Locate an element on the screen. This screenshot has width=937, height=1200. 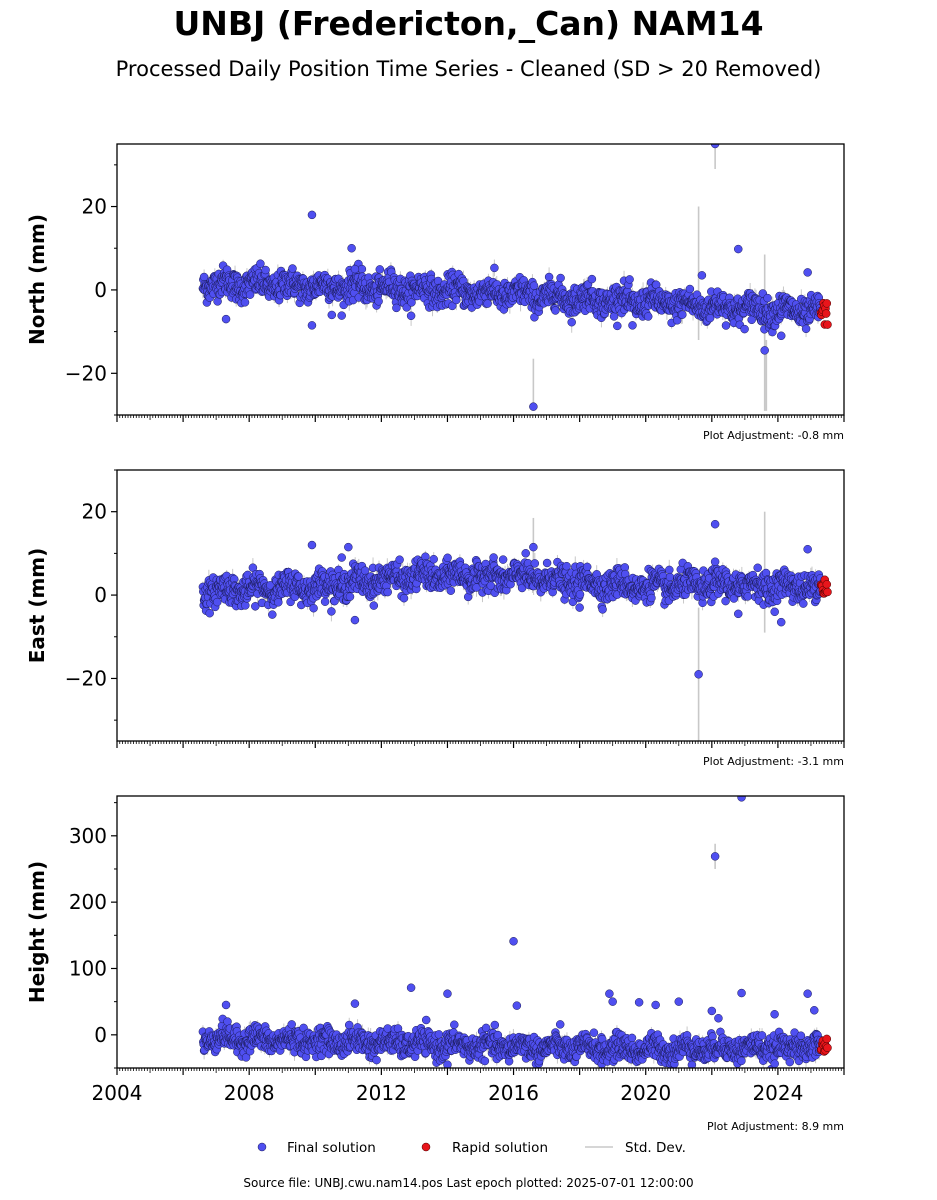
y-axis-label: North (mm) is located at coordinates (37, 279).